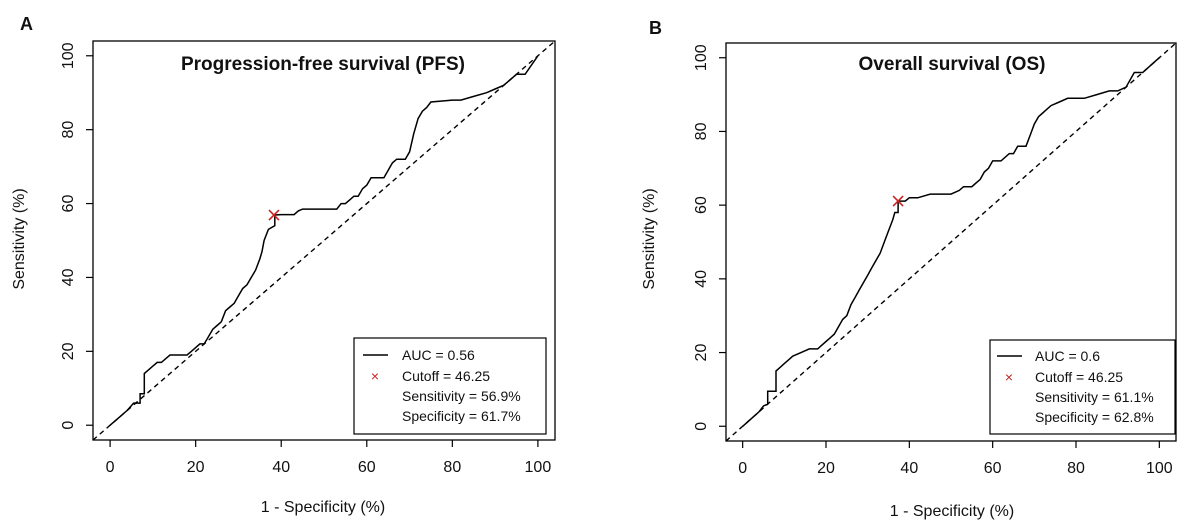 This screenshot has width=1186, height=525. I want to click on legend-specificity-label: Specificity = 62.8%, so click(1094, 417).